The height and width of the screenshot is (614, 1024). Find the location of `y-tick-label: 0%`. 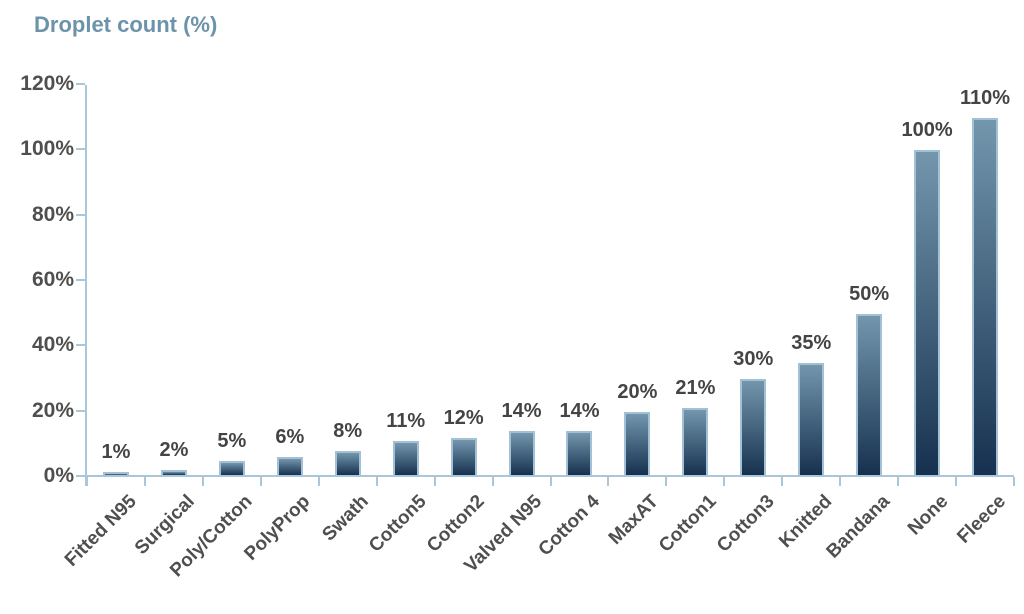

y-tick-label: 0% is located at coordinates (58, 475).